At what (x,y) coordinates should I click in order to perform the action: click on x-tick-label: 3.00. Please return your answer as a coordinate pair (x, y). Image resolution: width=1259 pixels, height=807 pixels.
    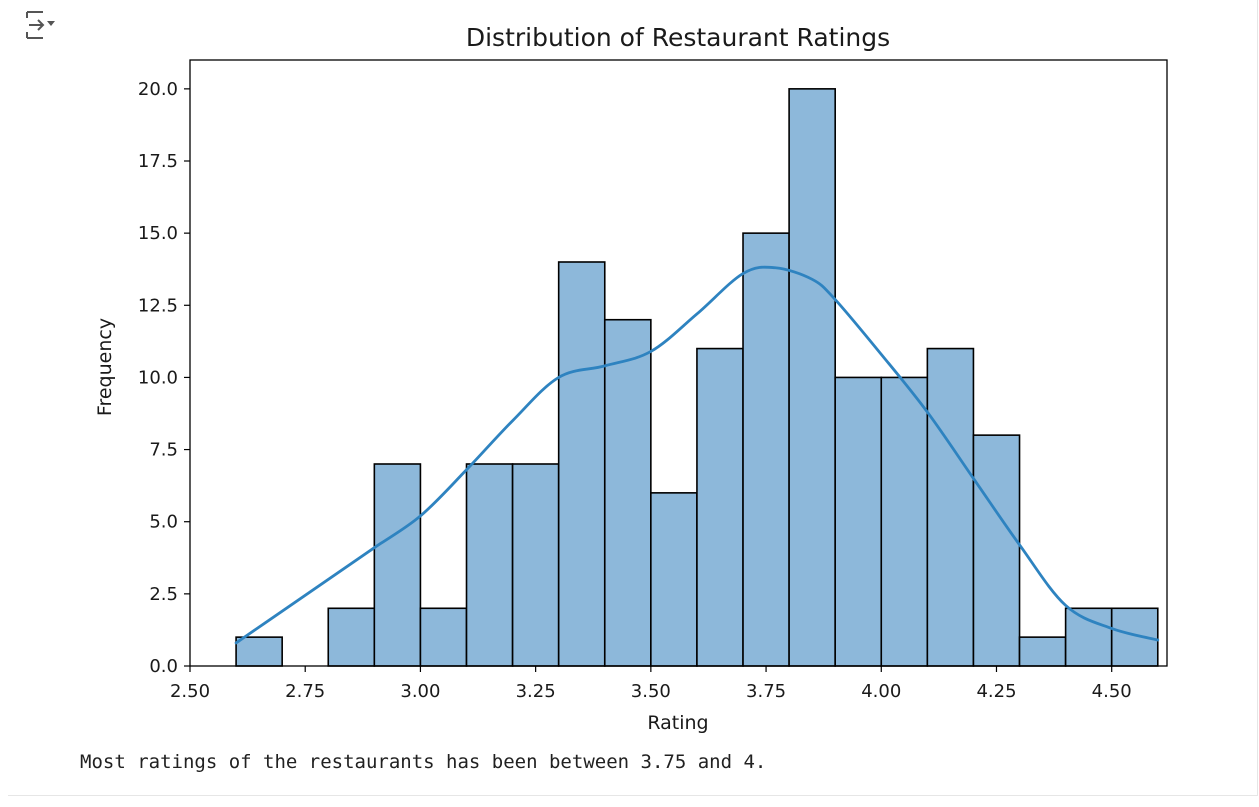
    Looking at the image, I should click on (420, 691).